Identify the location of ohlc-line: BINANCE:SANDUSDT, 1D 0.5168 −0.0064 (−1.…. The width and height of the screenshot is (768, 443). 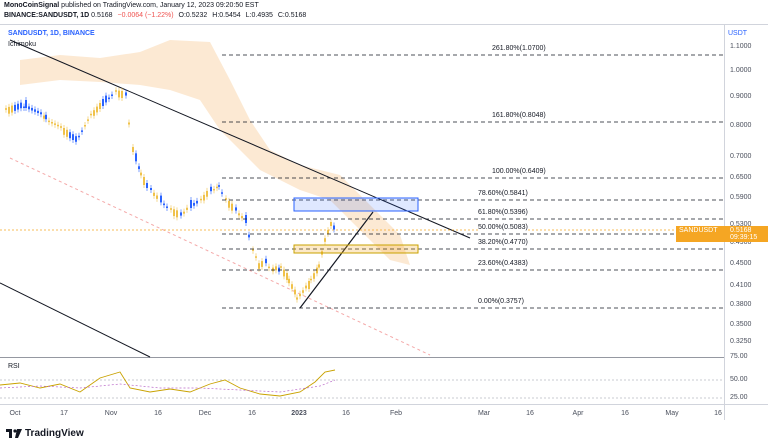
(156, 15).